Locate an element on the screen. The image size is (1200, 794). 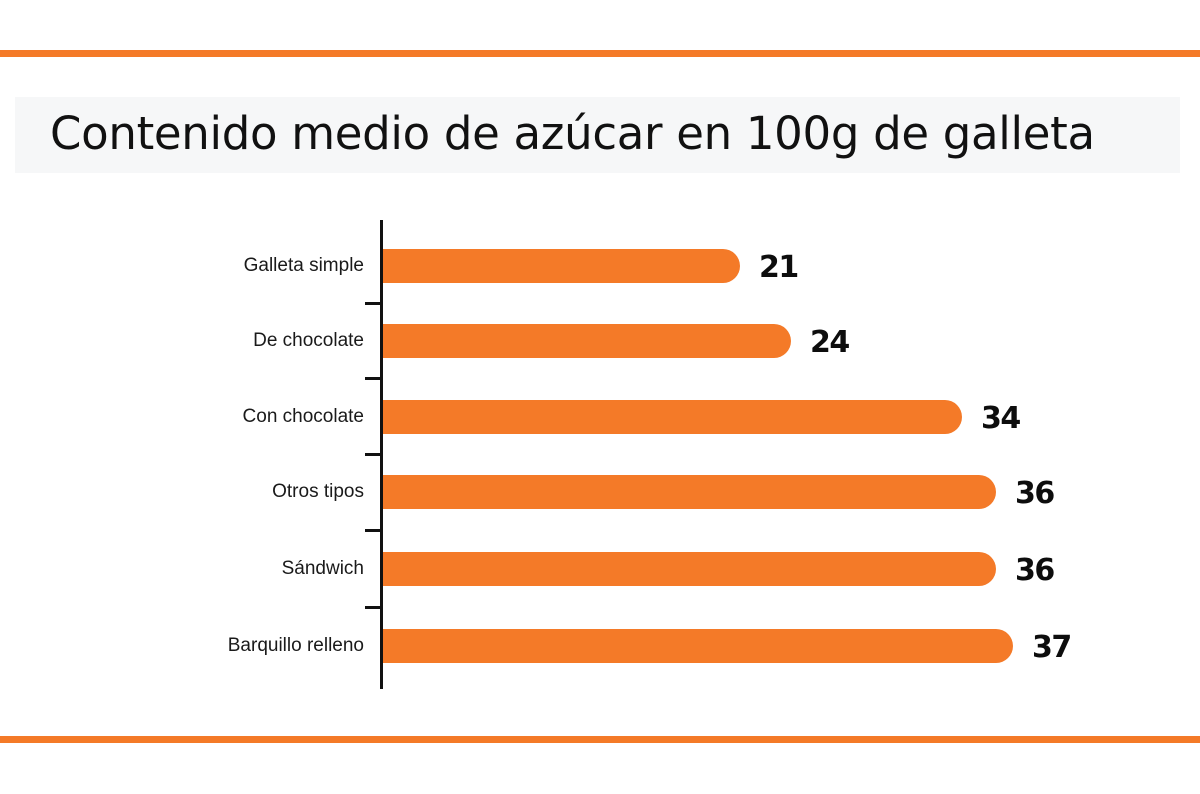
bottom-rule is located at coordinates (600, 739).